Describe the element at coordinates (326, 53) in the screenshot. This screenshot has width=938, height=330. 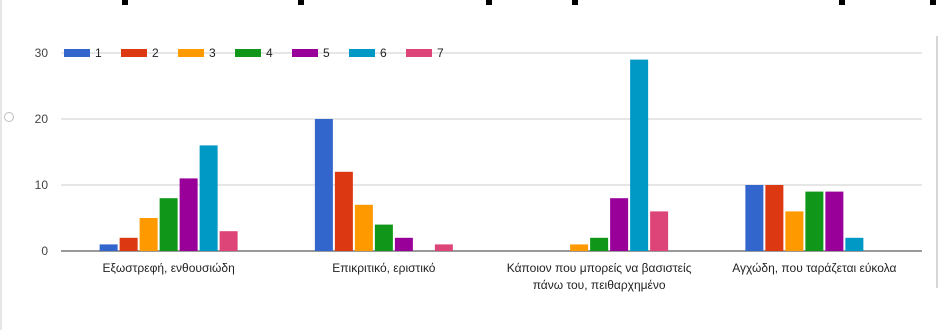
I see `legend-label: 5` at that location.